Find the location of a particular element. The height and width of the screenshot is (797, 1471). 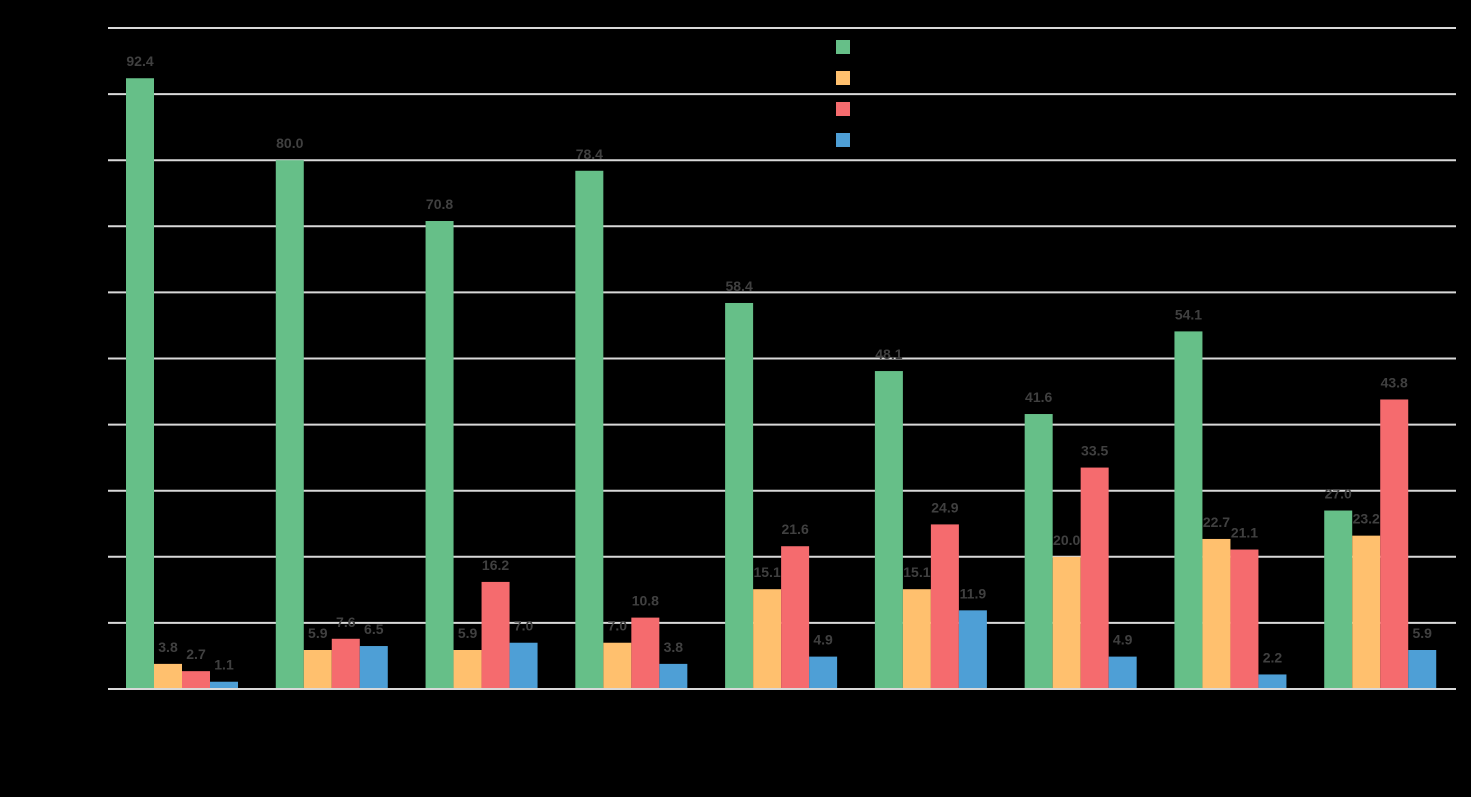

data-label: 2.7 is located at coordinates (196, 654).